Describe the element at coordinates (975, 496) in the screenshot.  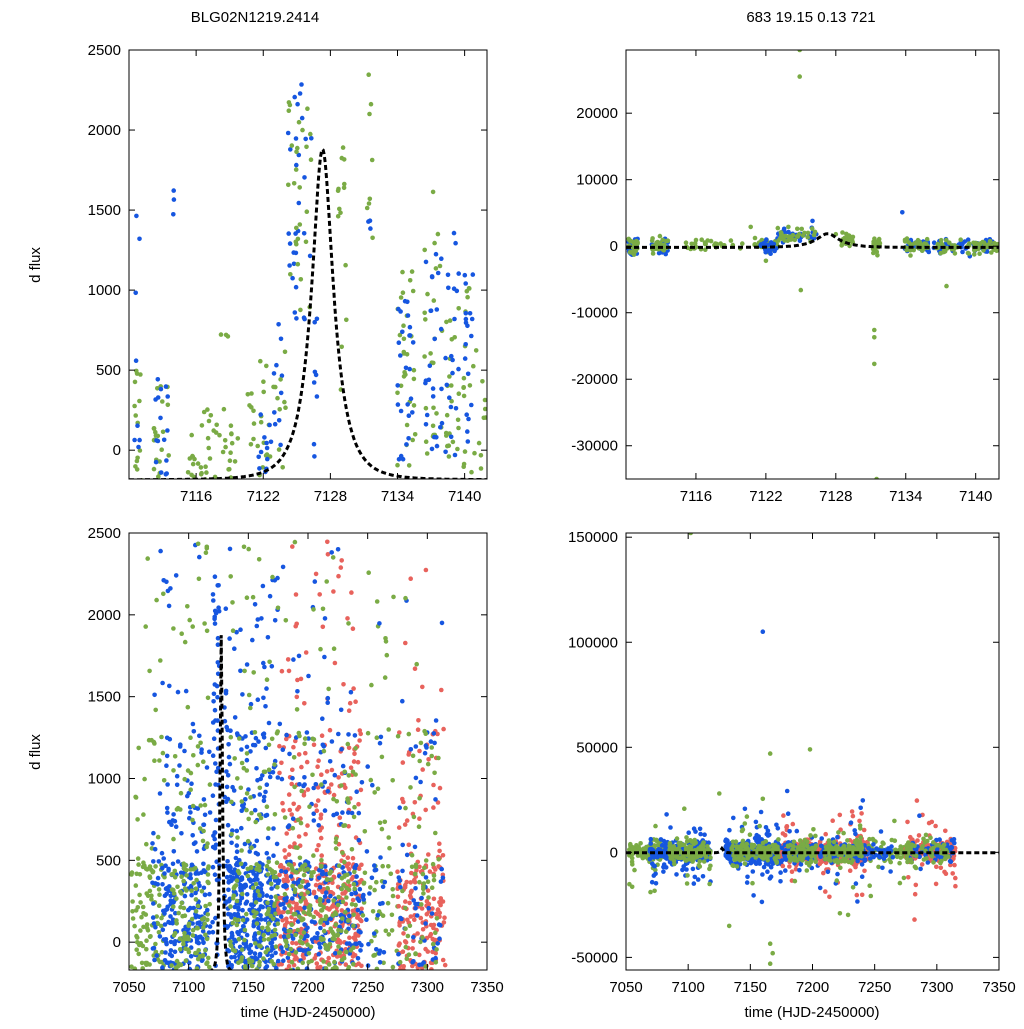
I see `x-tick-label: 7140` at that location.